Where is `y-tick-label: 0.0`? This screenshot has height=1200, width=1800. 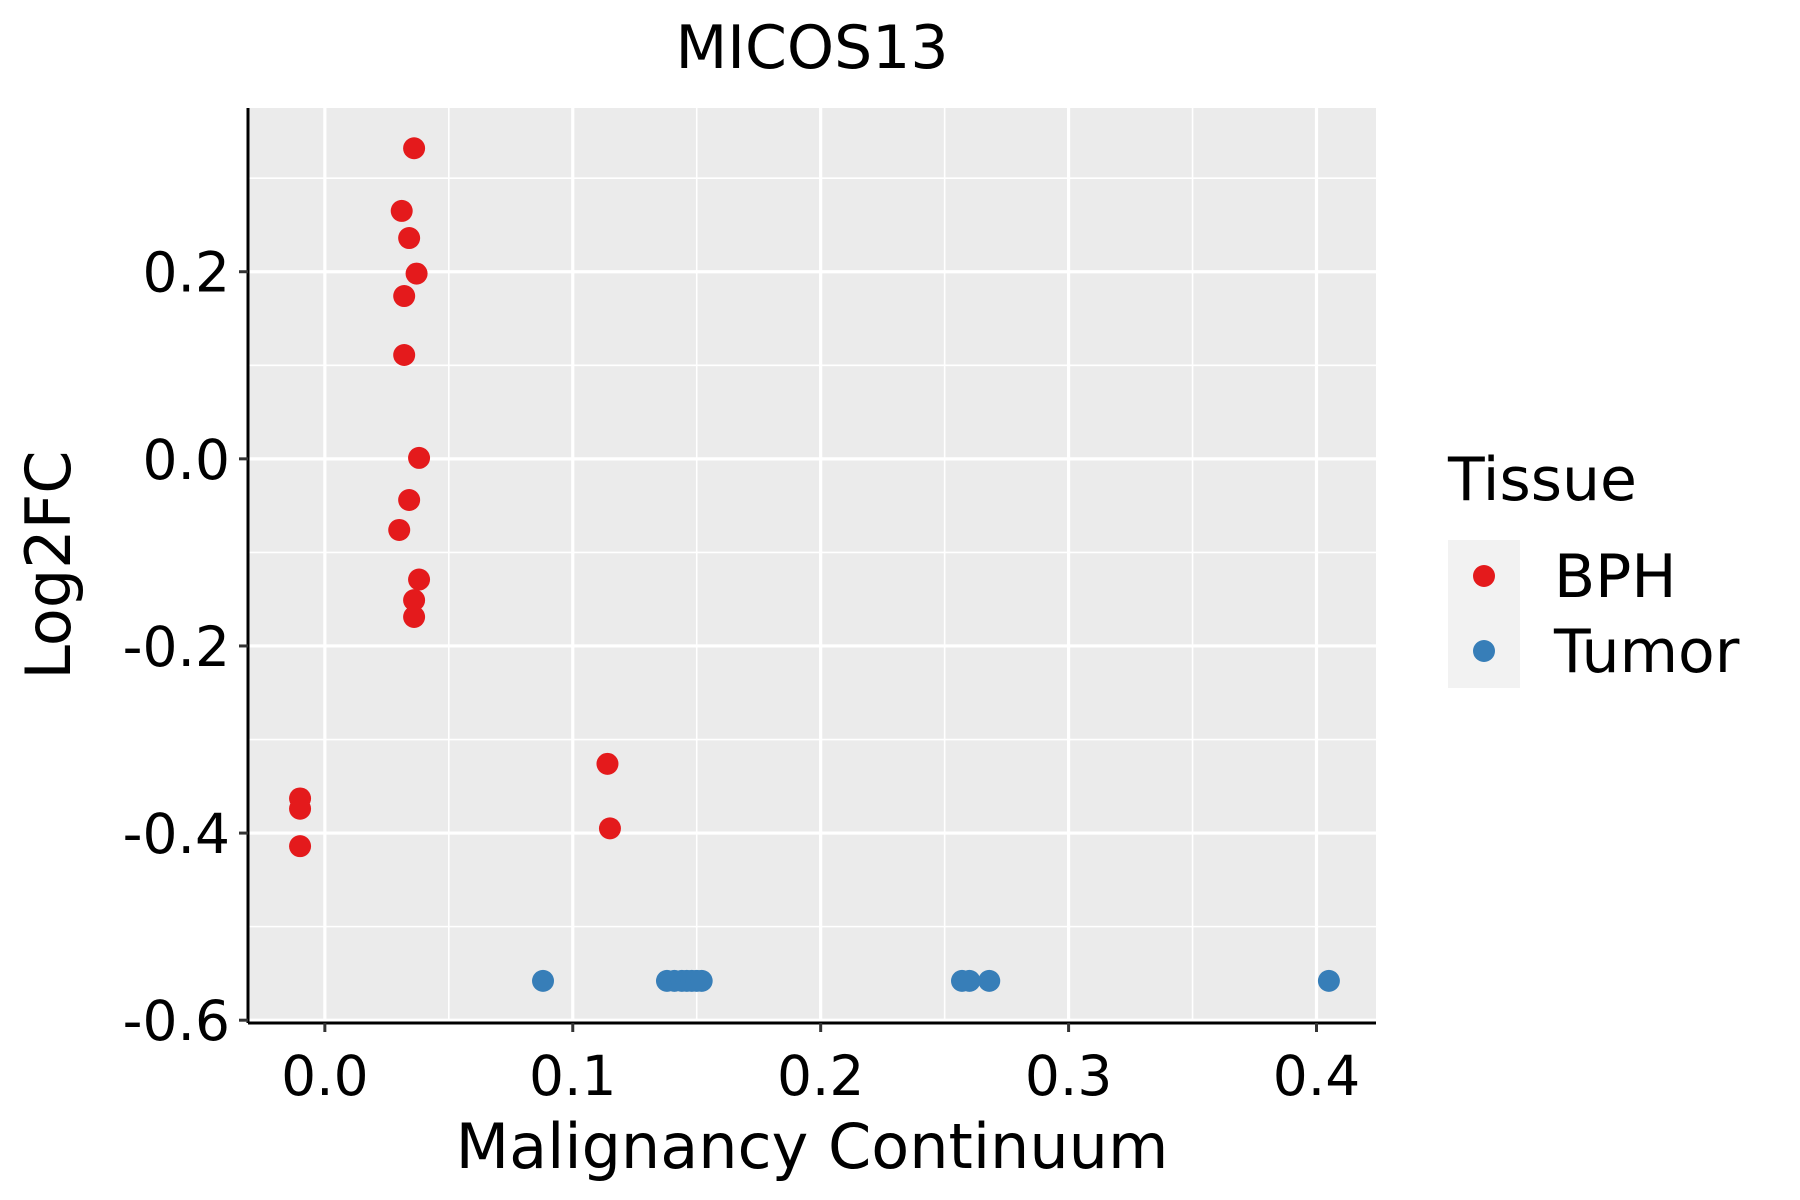
y-tick-label: 0.0 is located at coordinates (186, 460).